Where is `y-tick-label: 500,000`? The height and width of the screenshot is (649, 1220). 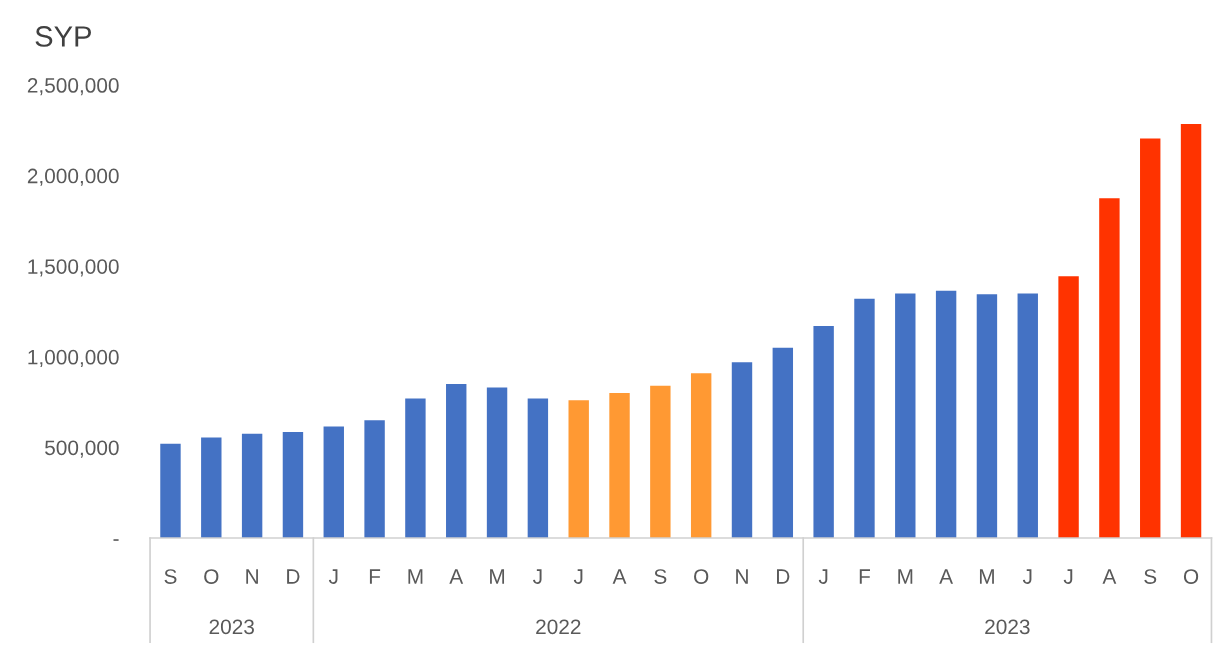
y-tick-label: 500,000 is located at coordinates (82, 449).